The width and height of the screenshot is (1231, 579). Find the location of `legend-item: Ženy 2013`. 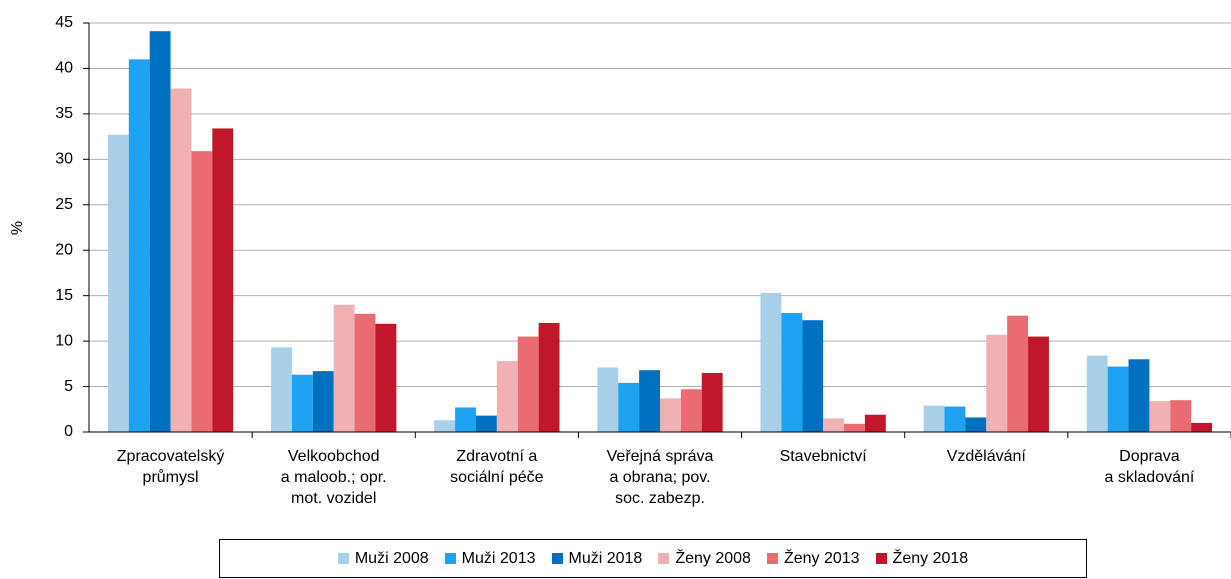

legend-item: Ženy 2013 is located at coordinates (813, 558).